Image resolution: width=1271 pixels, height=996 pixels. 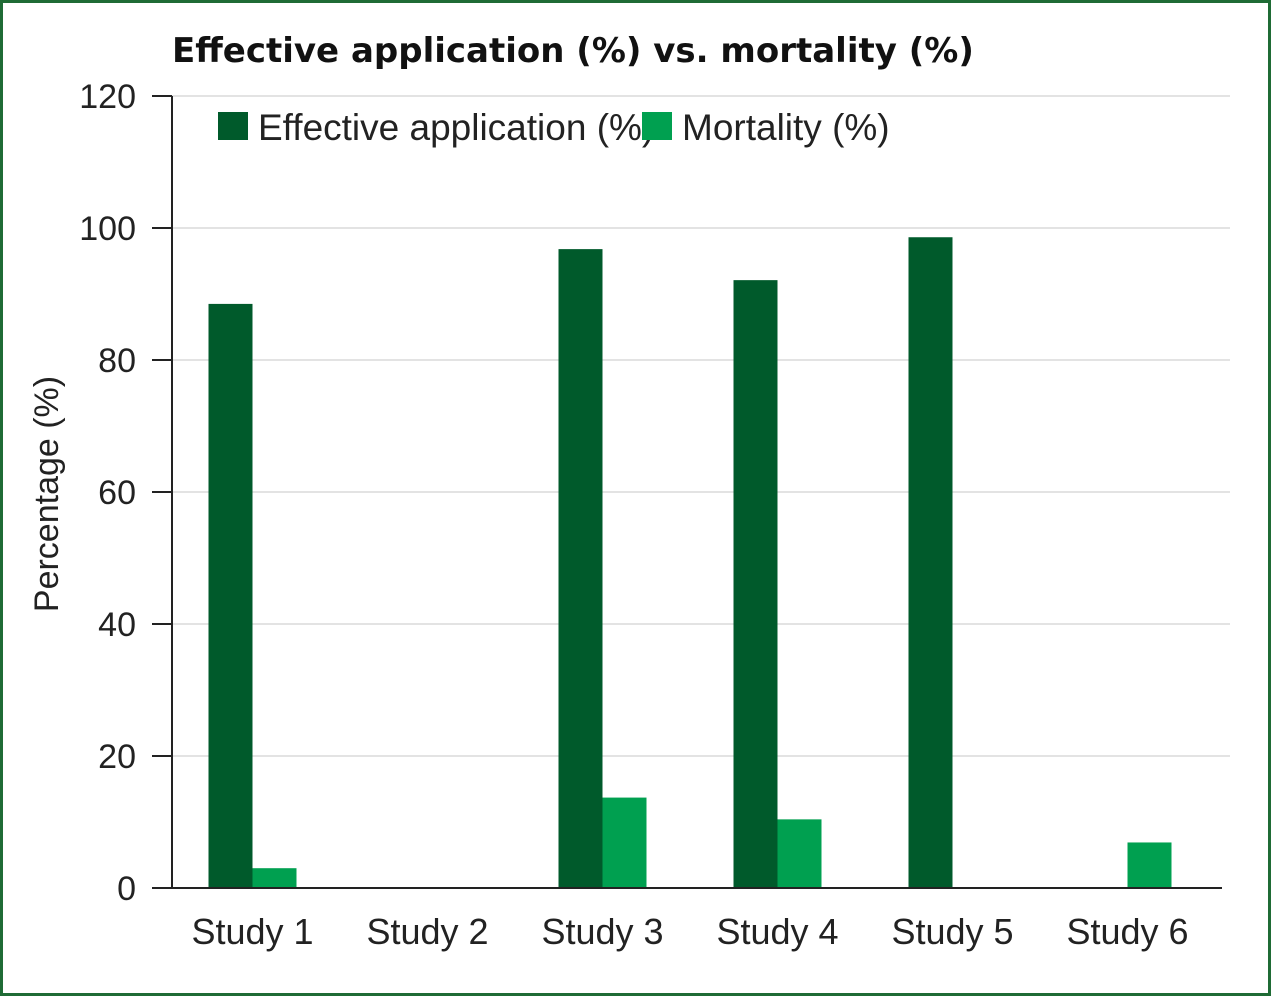 What do you see at coordinates (252, 931) in the screenshot?
I see `x-category-label: Study 1` at bounding box center [252, 931].